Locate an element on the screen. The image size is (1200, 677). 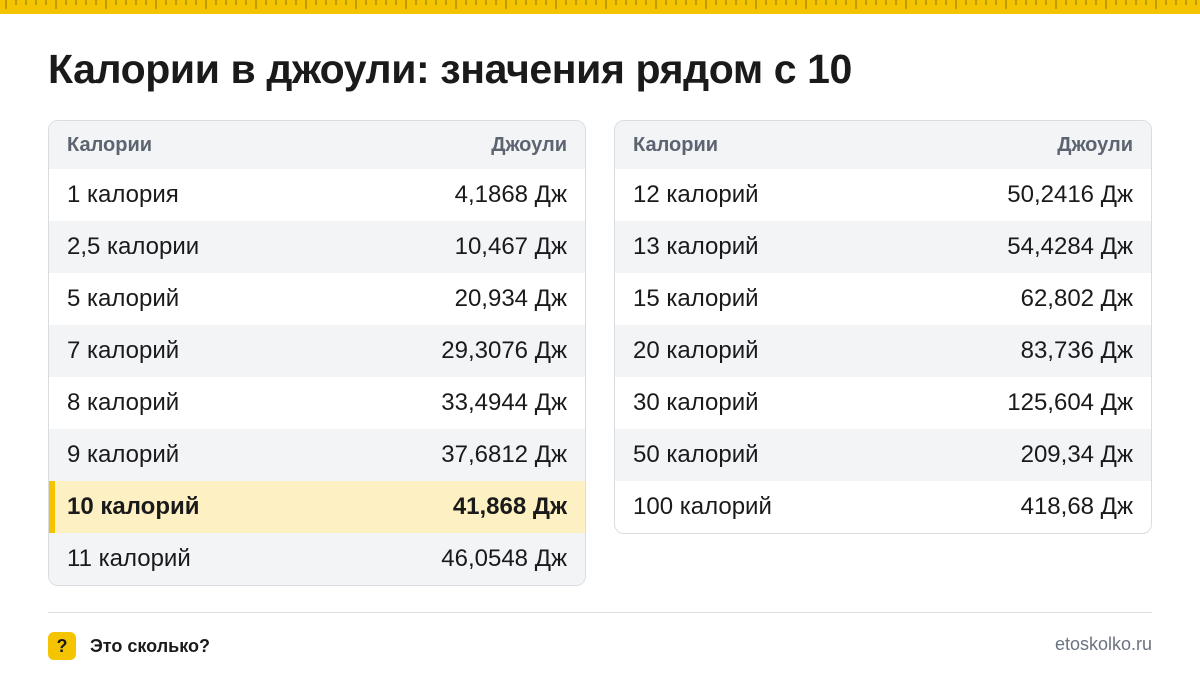
joules-value: 54,4284 Дж is located at coordinates (1070, 246).